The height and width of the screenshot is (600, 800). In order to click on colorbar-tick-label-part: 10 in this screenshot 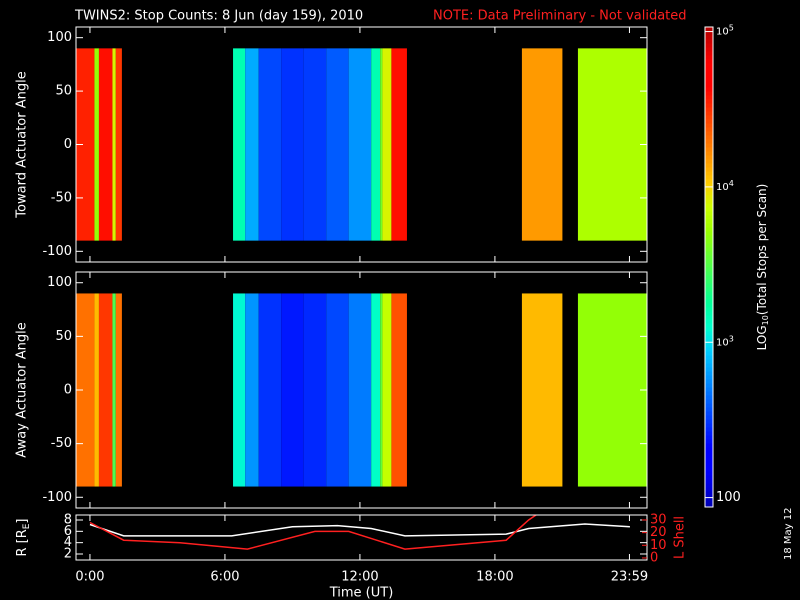, I will do `click(722, 187)`.